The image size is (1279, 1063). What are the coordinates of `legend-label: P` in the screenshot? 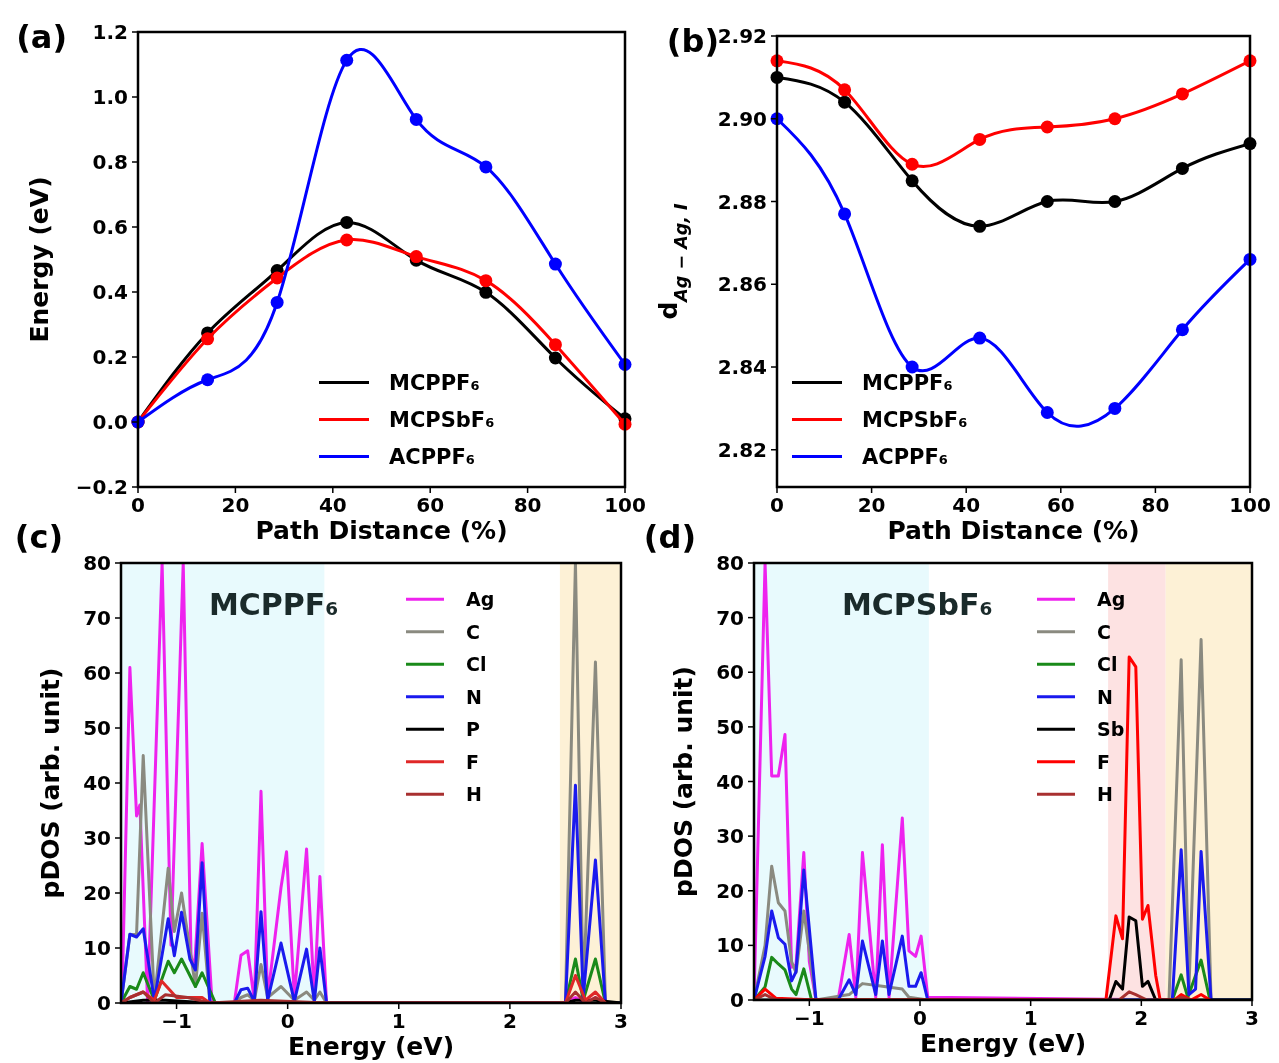 It's located at (473, 729).